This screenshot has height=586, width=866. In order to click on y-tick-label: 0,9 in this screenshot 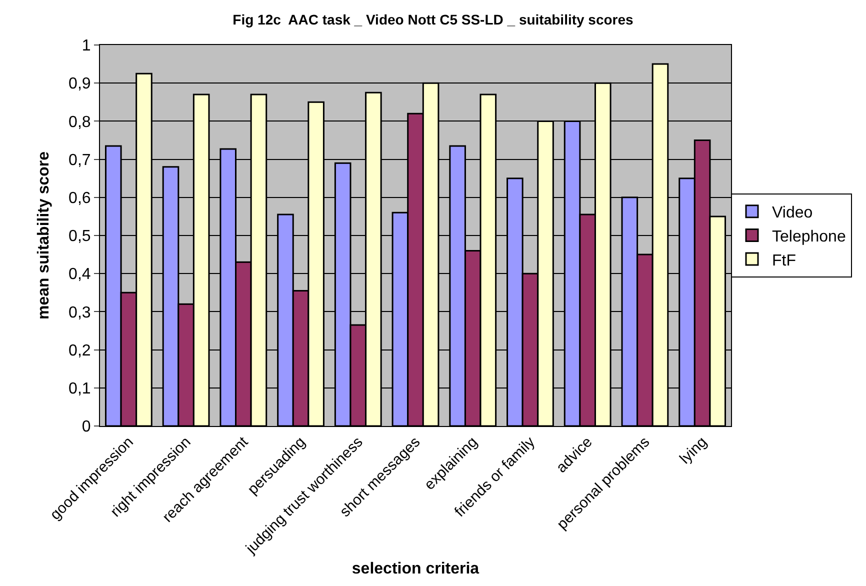, I will do `click(79, 84)`.